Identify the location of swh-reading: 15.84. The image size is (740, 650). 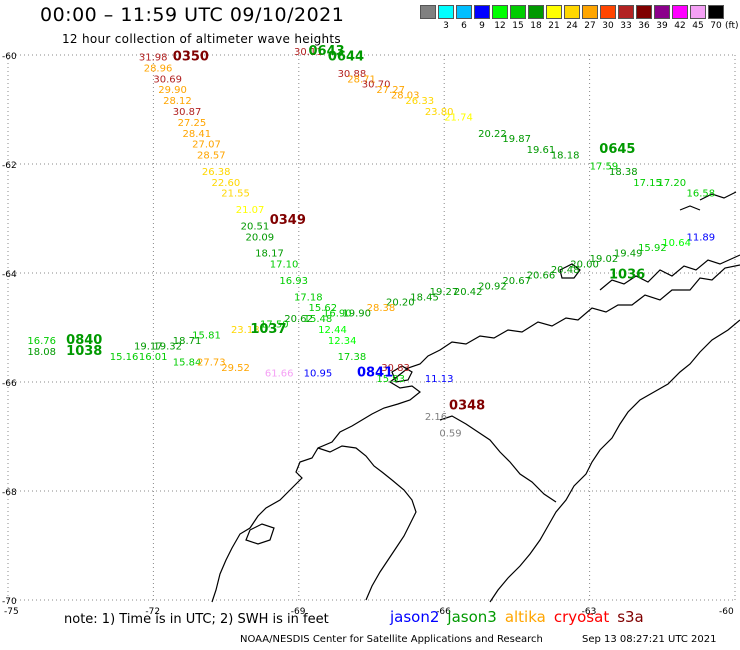
(187, 363).